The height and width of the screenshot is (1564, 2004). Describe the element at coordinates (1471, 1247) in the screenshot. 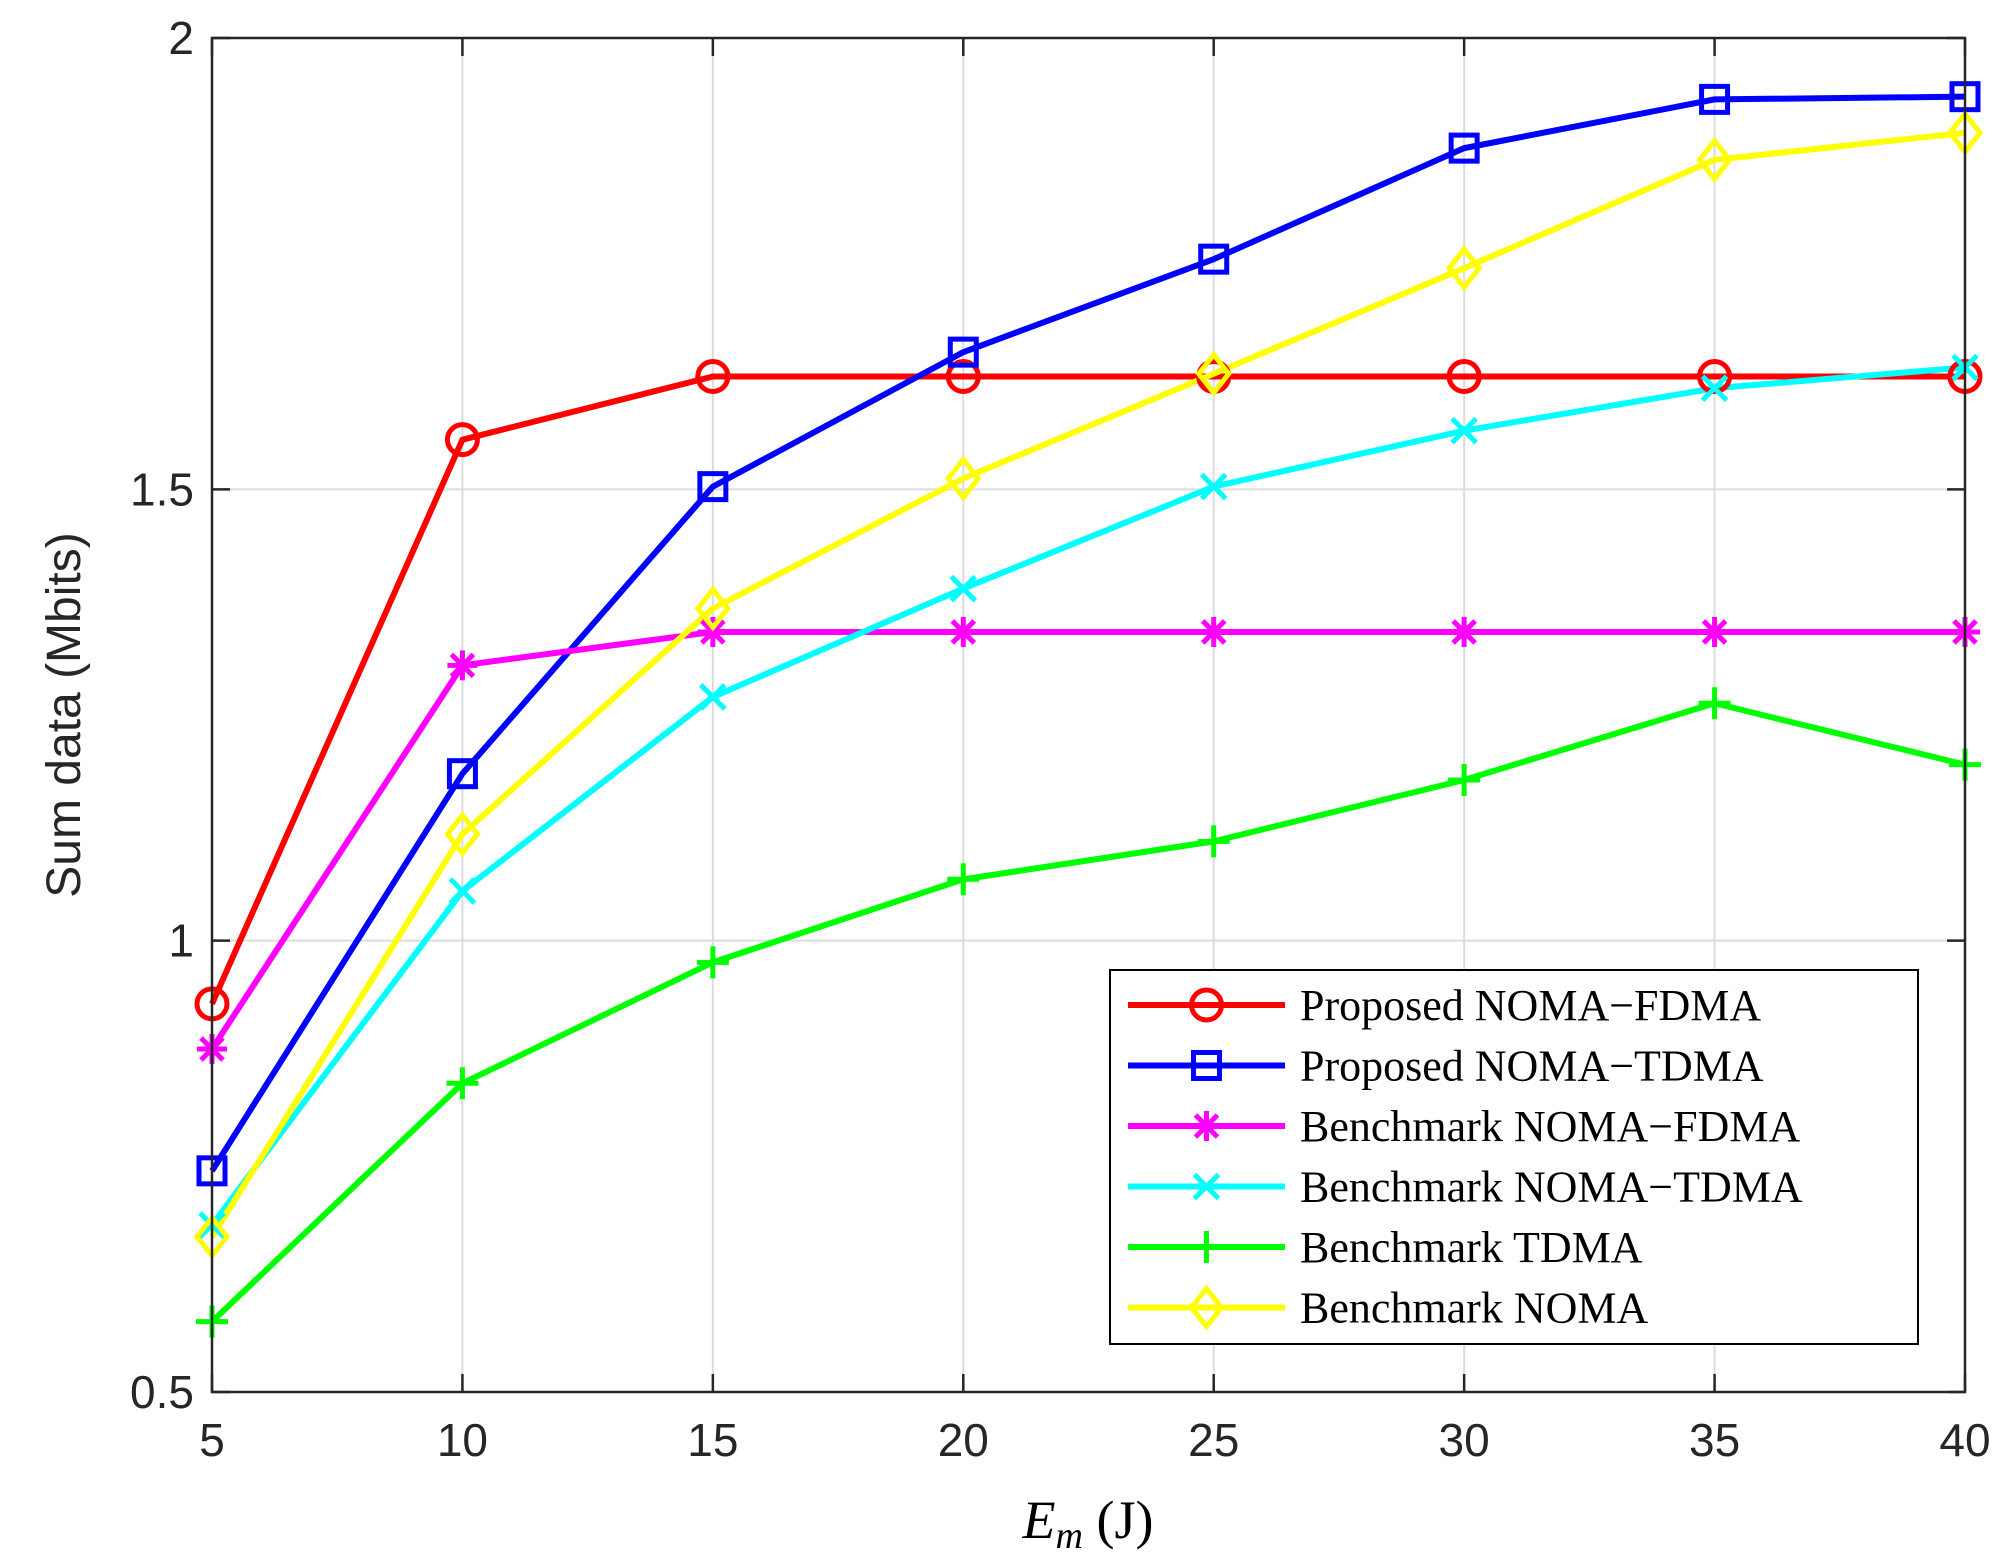

I see `legend-label: Benchmark TDMA` at that location.